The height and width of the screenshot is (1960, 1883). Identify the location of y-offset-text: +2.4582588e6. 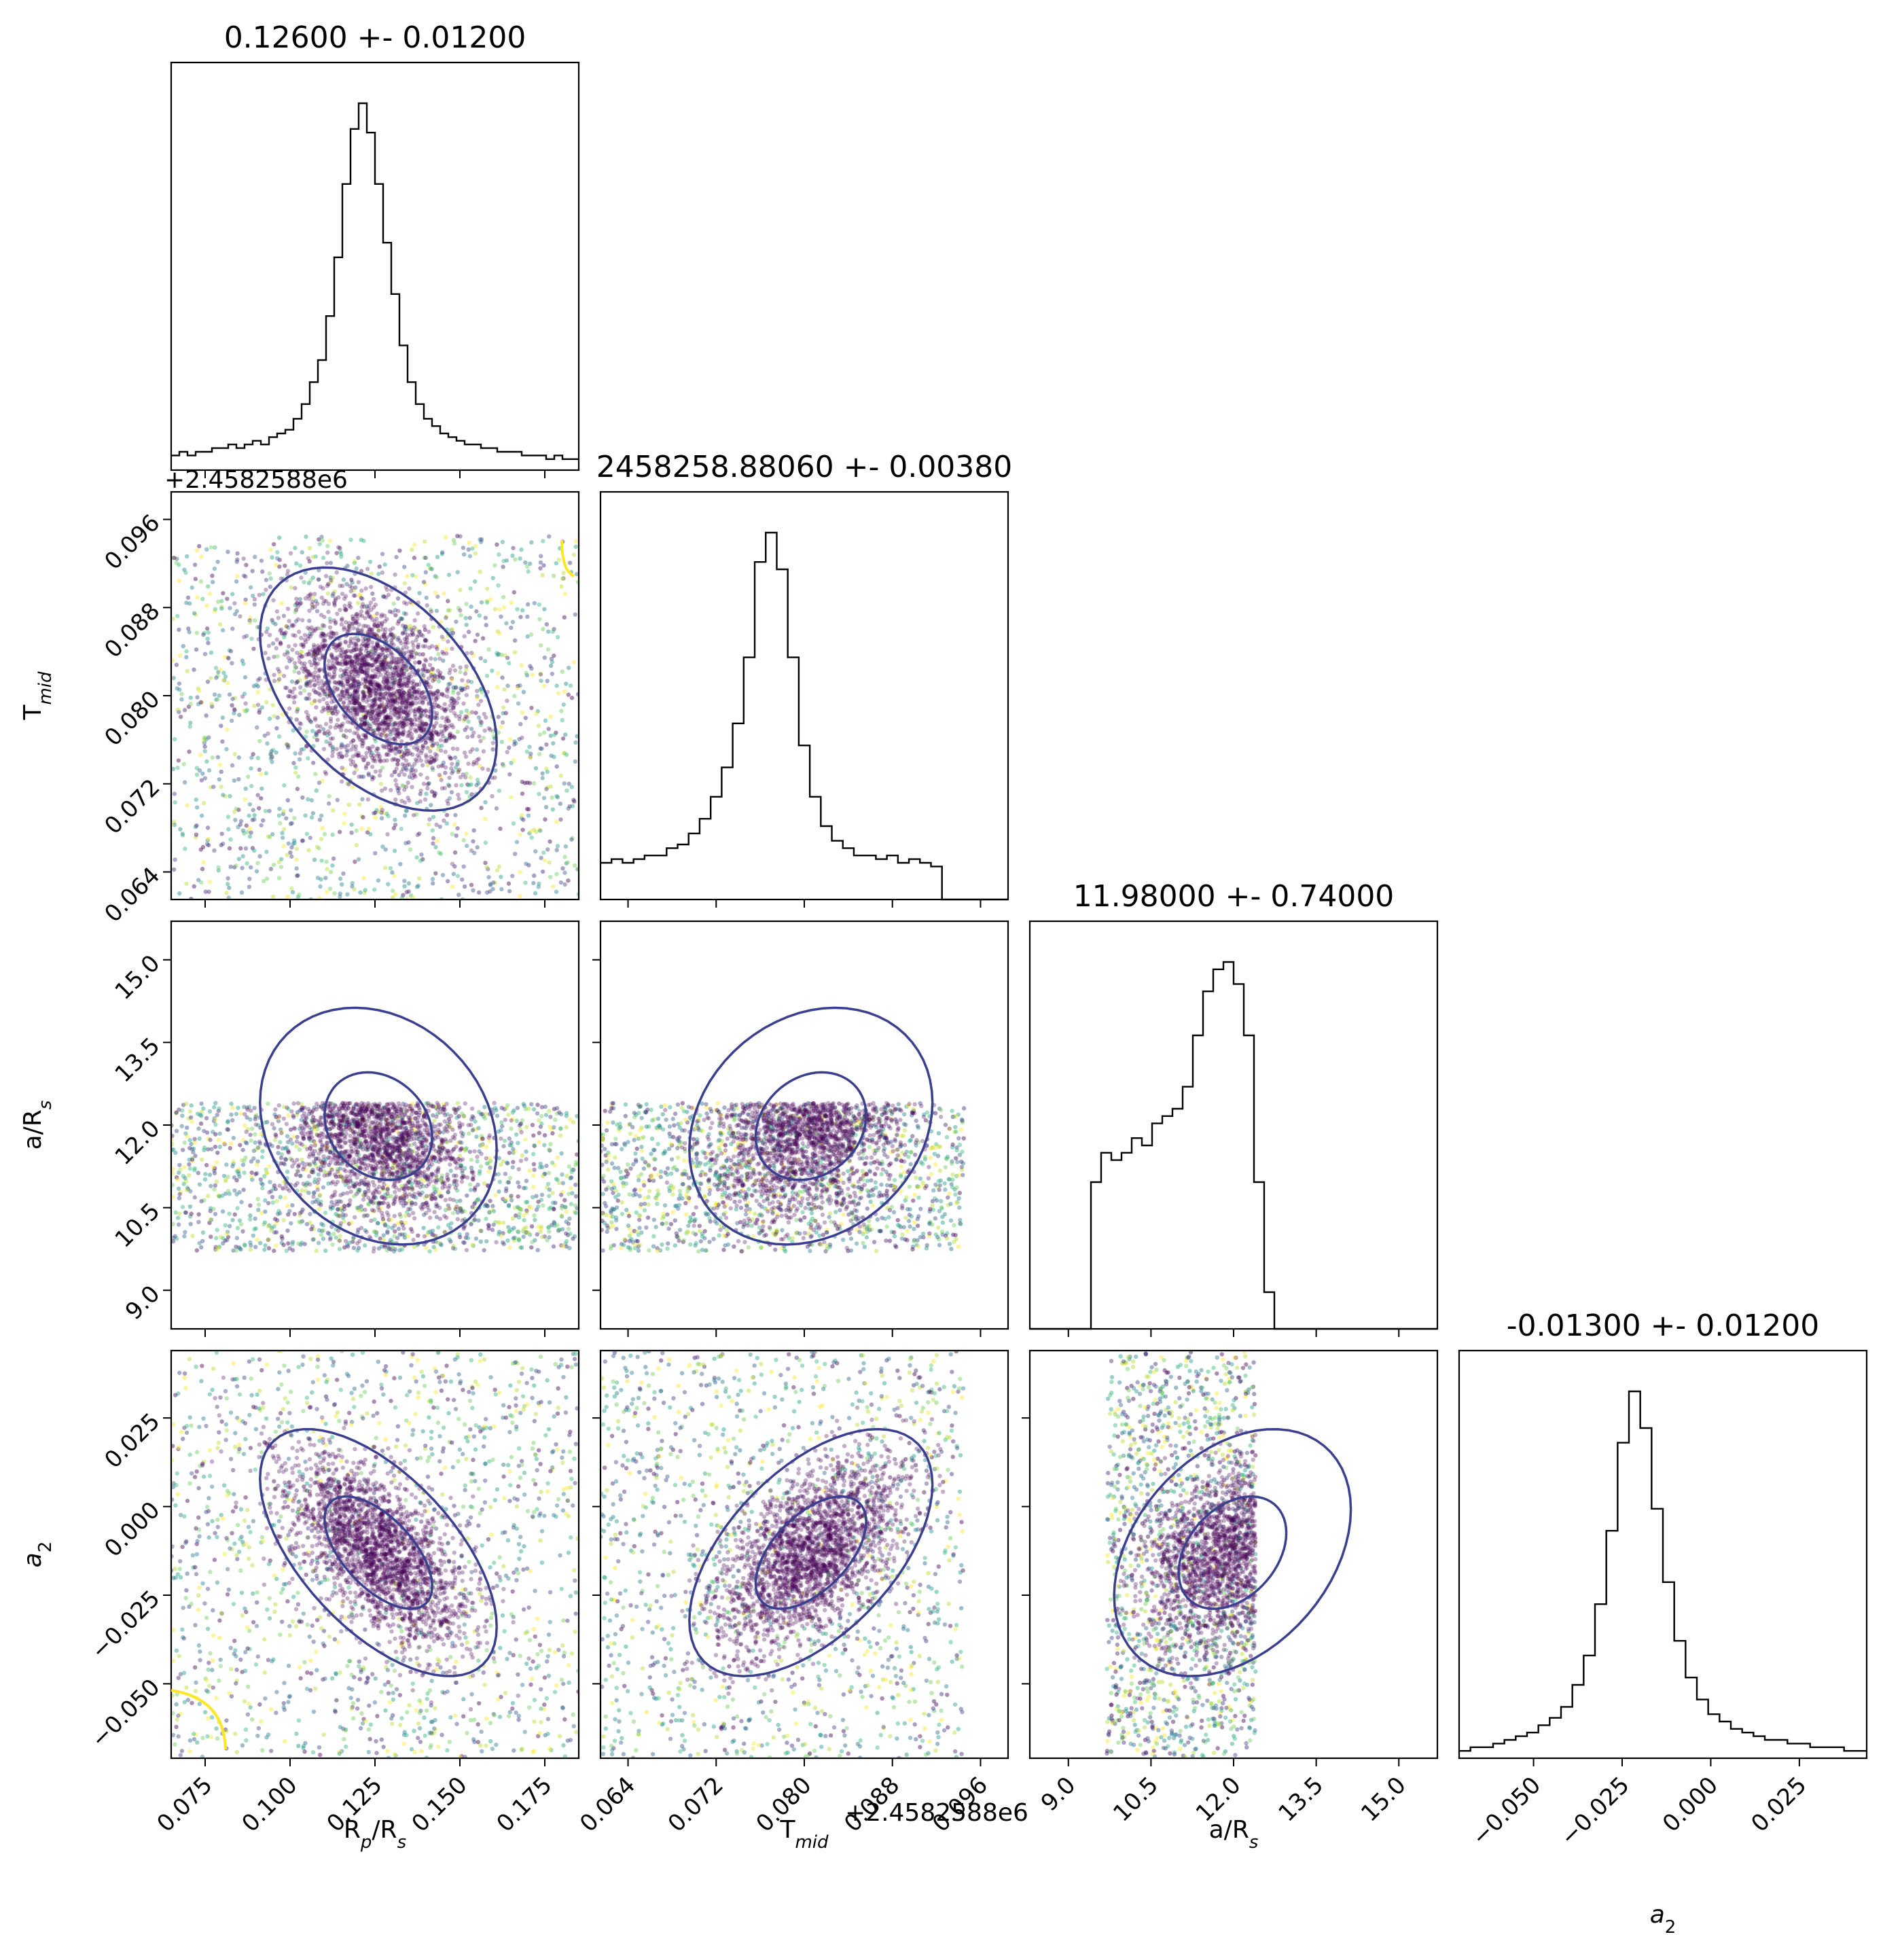
(256, 480).